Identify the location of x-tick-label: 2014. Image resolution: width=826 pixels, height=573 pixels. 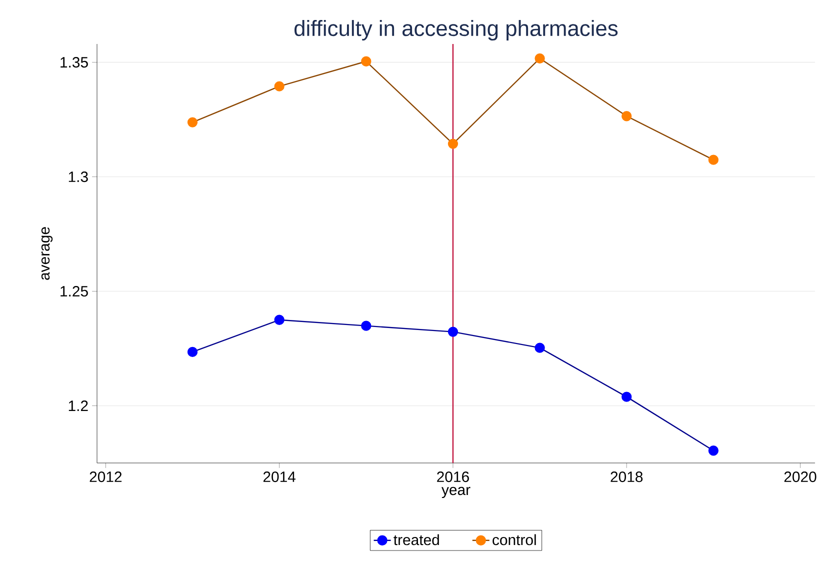
(279, 476).